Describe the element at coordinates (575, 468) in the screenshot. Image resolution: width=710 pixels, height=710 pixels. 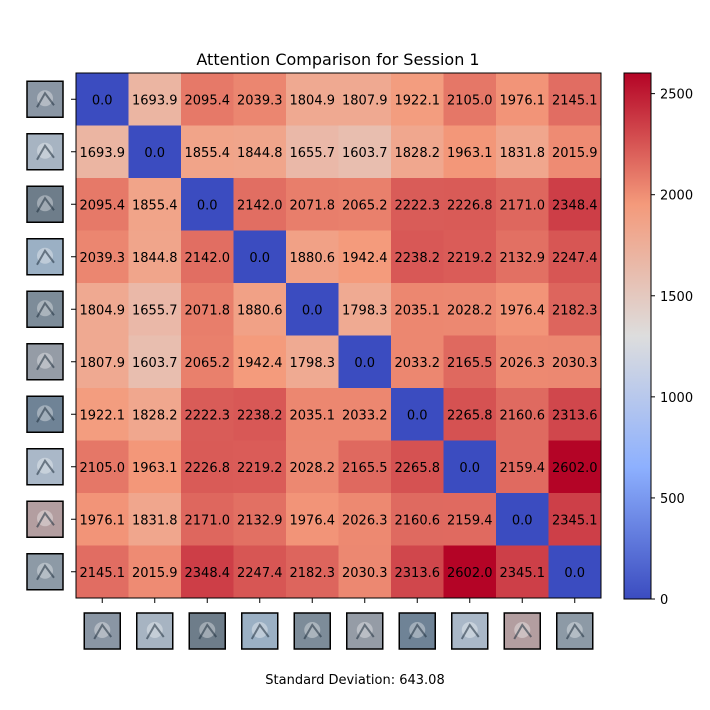
I see `cell-value-label: 2602.0` at that location.